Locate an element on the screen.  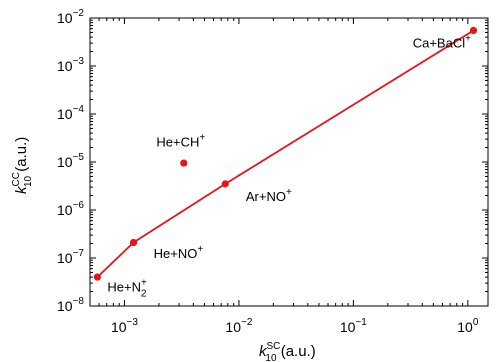
x-tick-label: 10⁻¹ is located at coordinates (353, 326).